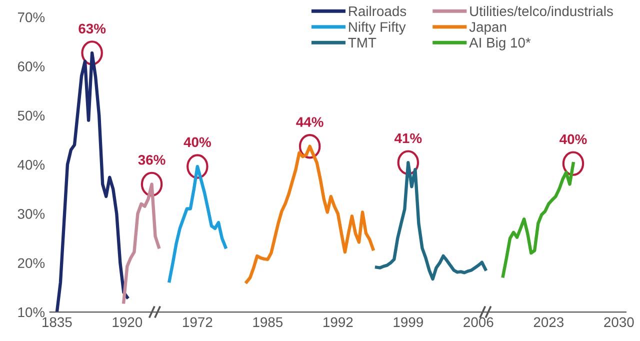  Describe the element at coordinates (408, 322) in the screenshot. I see `x-tick-label: 1999` at that location.